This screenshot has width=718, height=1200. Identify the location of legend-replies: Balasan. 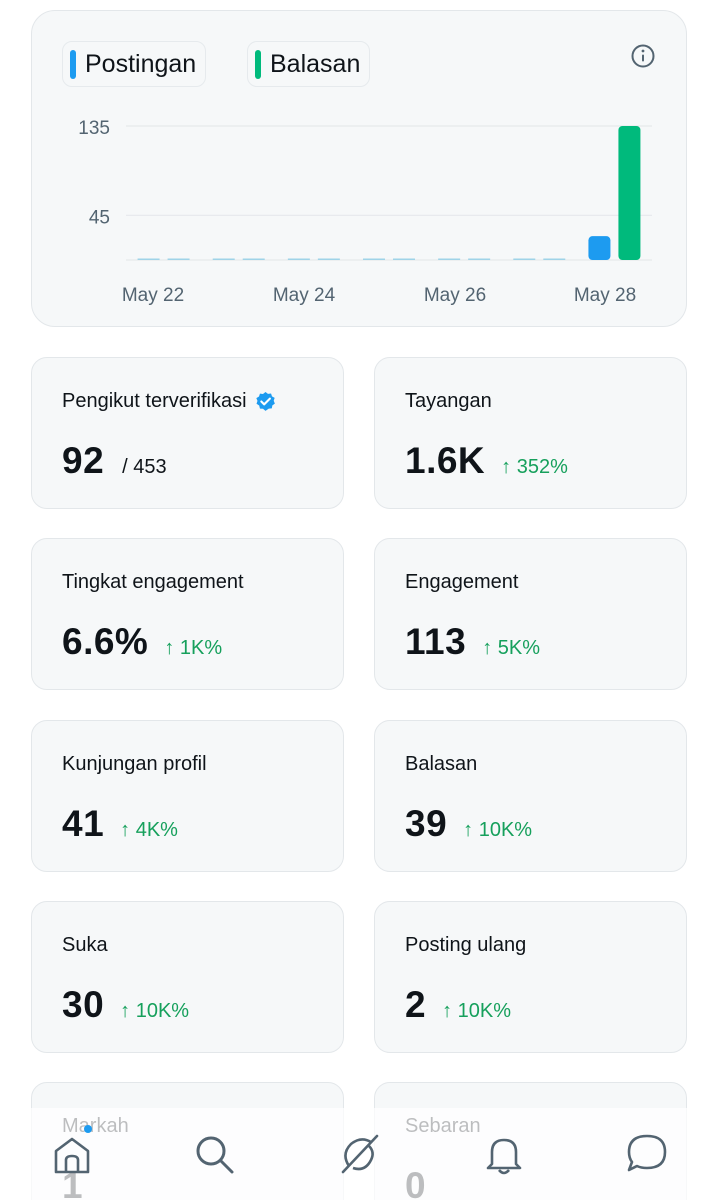
(309, 64).